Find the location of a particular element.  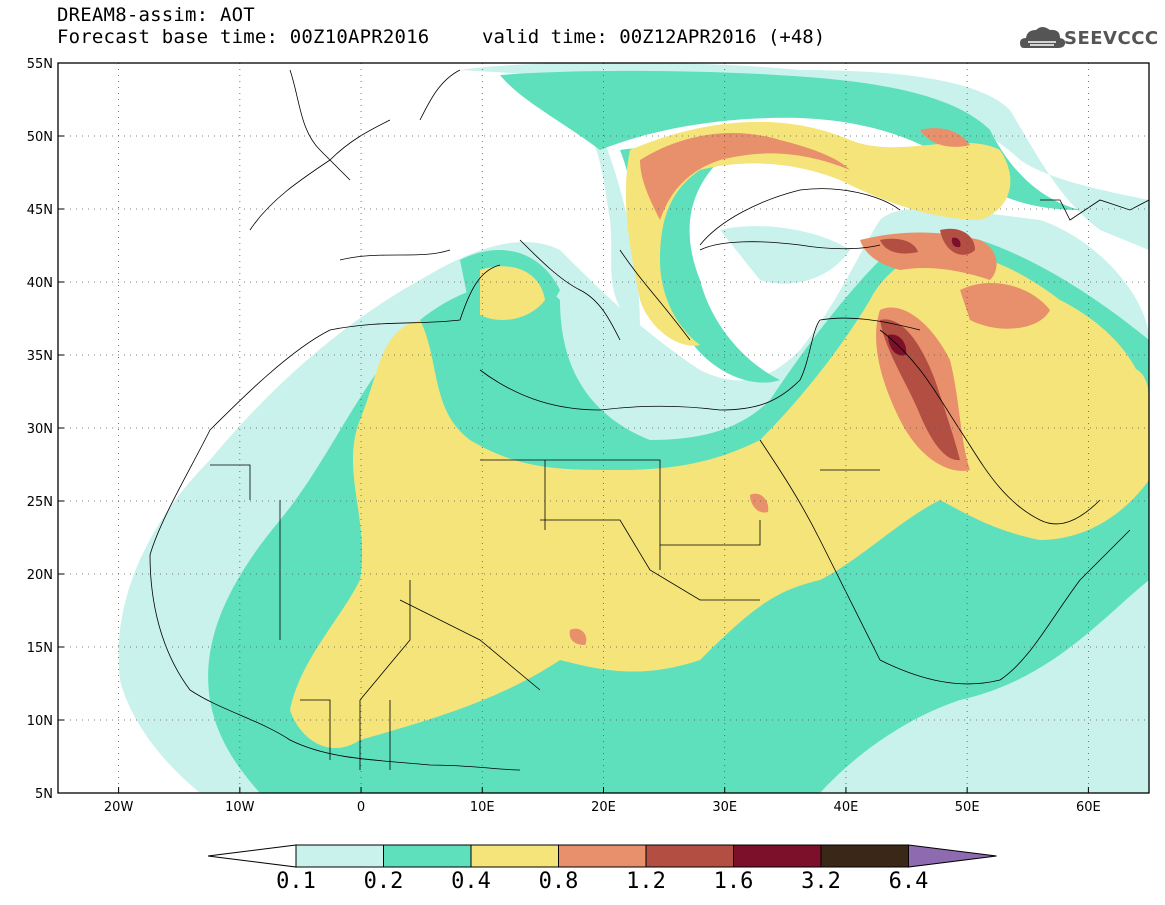

colorbar-max-arrow is located at coordinates (952, 856).